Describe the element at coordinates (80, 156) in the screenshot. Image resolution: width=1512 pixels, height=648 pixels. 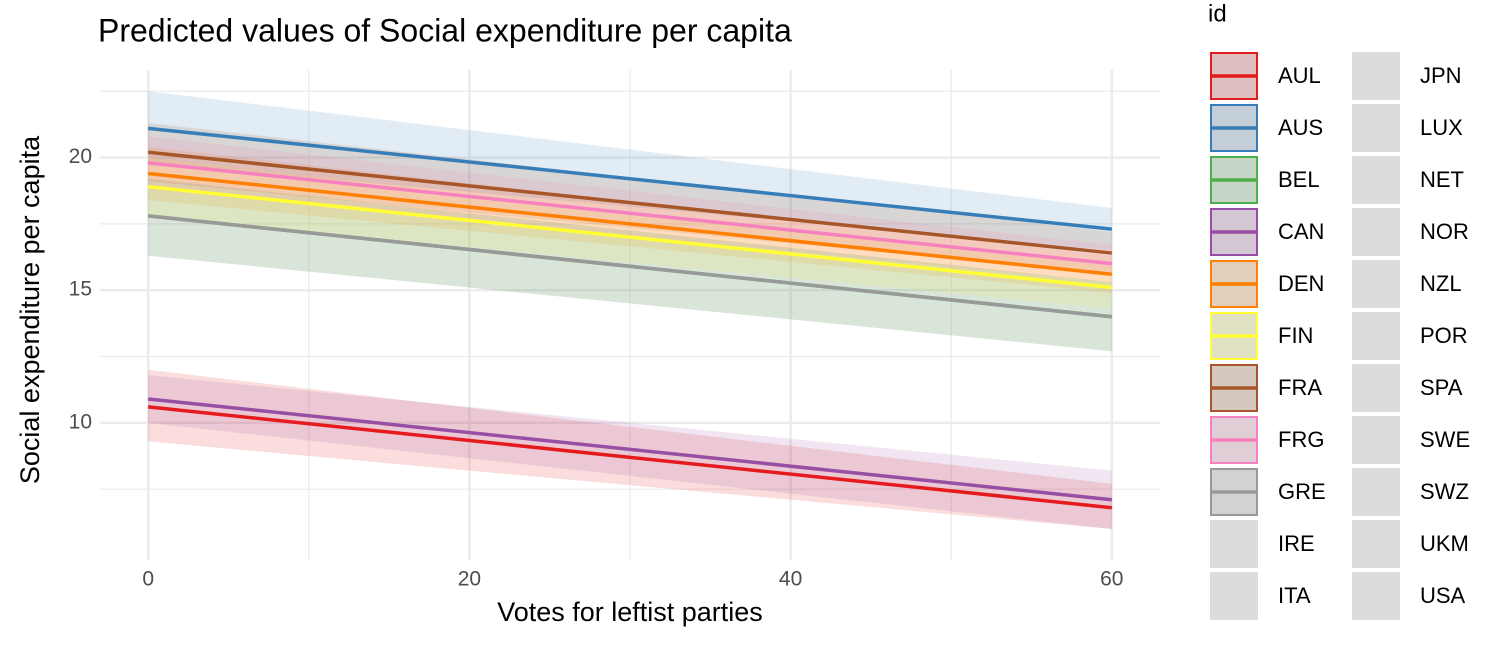
I see `y-tick-label: 20` at that location.